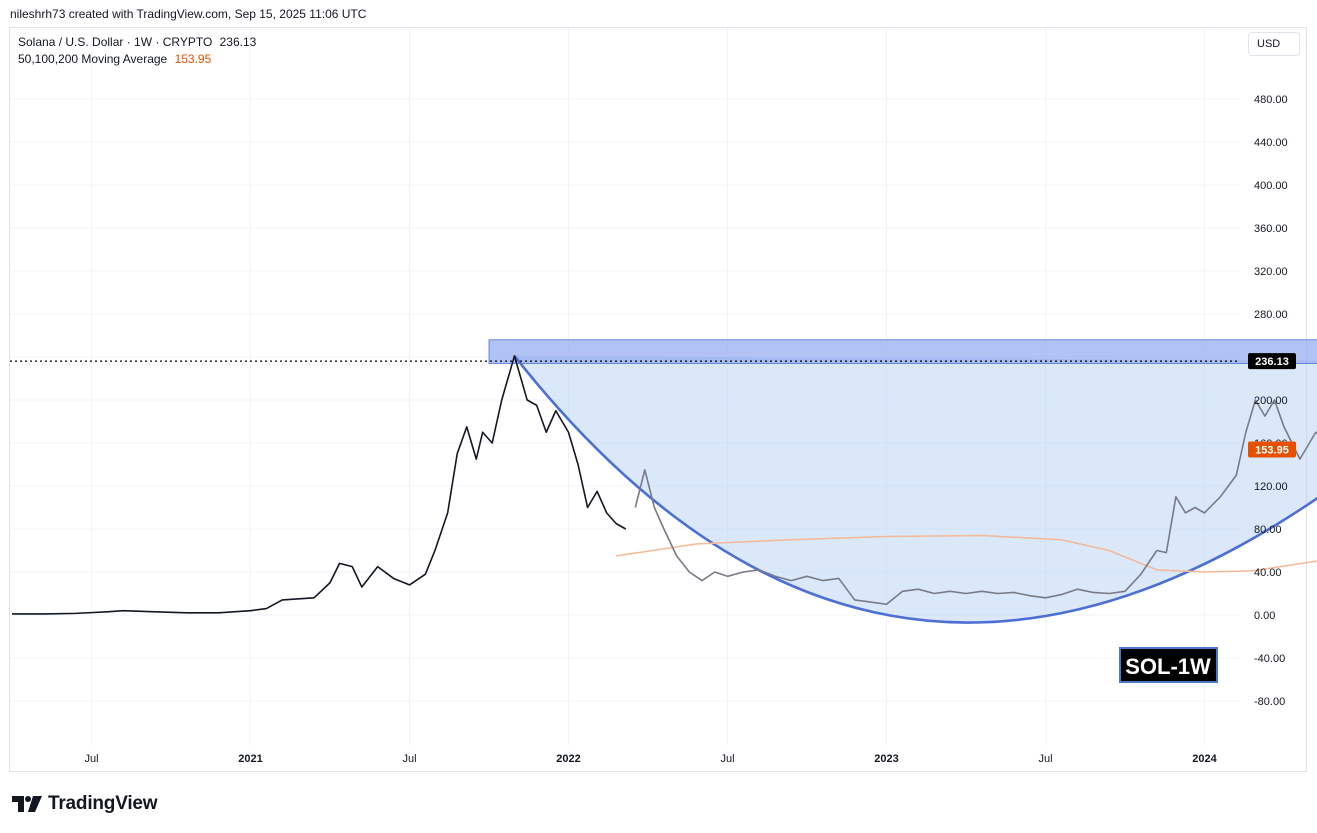 This screenshot has height=833, width=1317. I want to click on x-tick-label: 2022, so click(568, 759).